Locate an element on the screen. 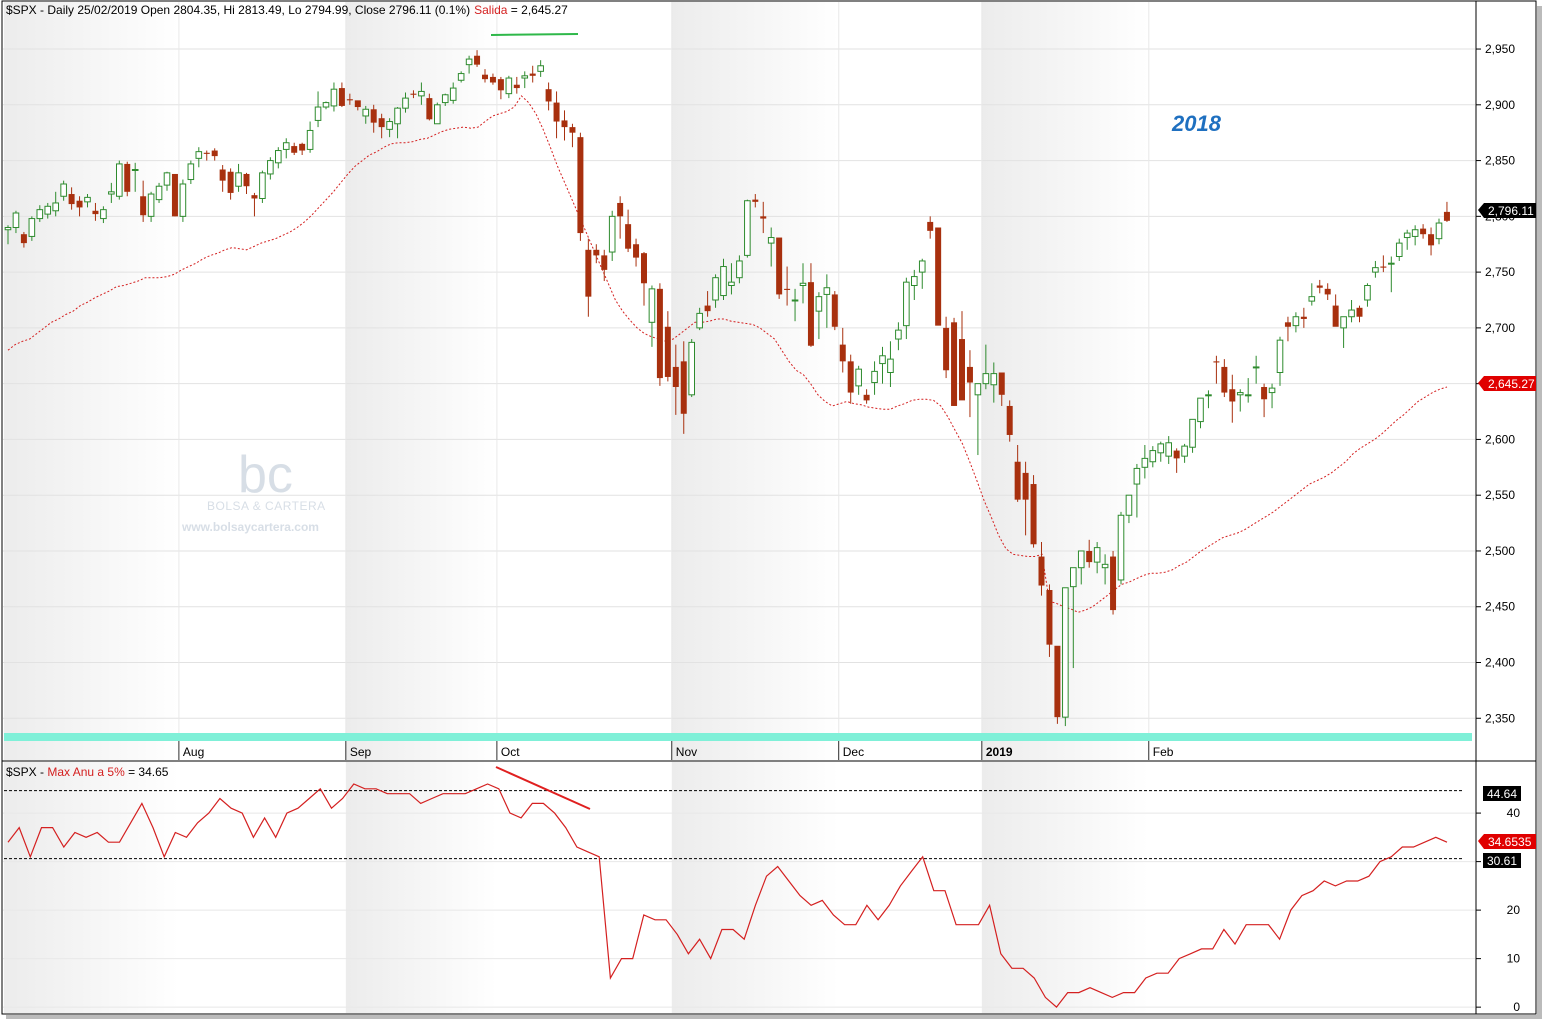 Image resolution: width=1547 pixels, height=1024 pixels. watermark-logo: bc is located at coordinates (265, 475).